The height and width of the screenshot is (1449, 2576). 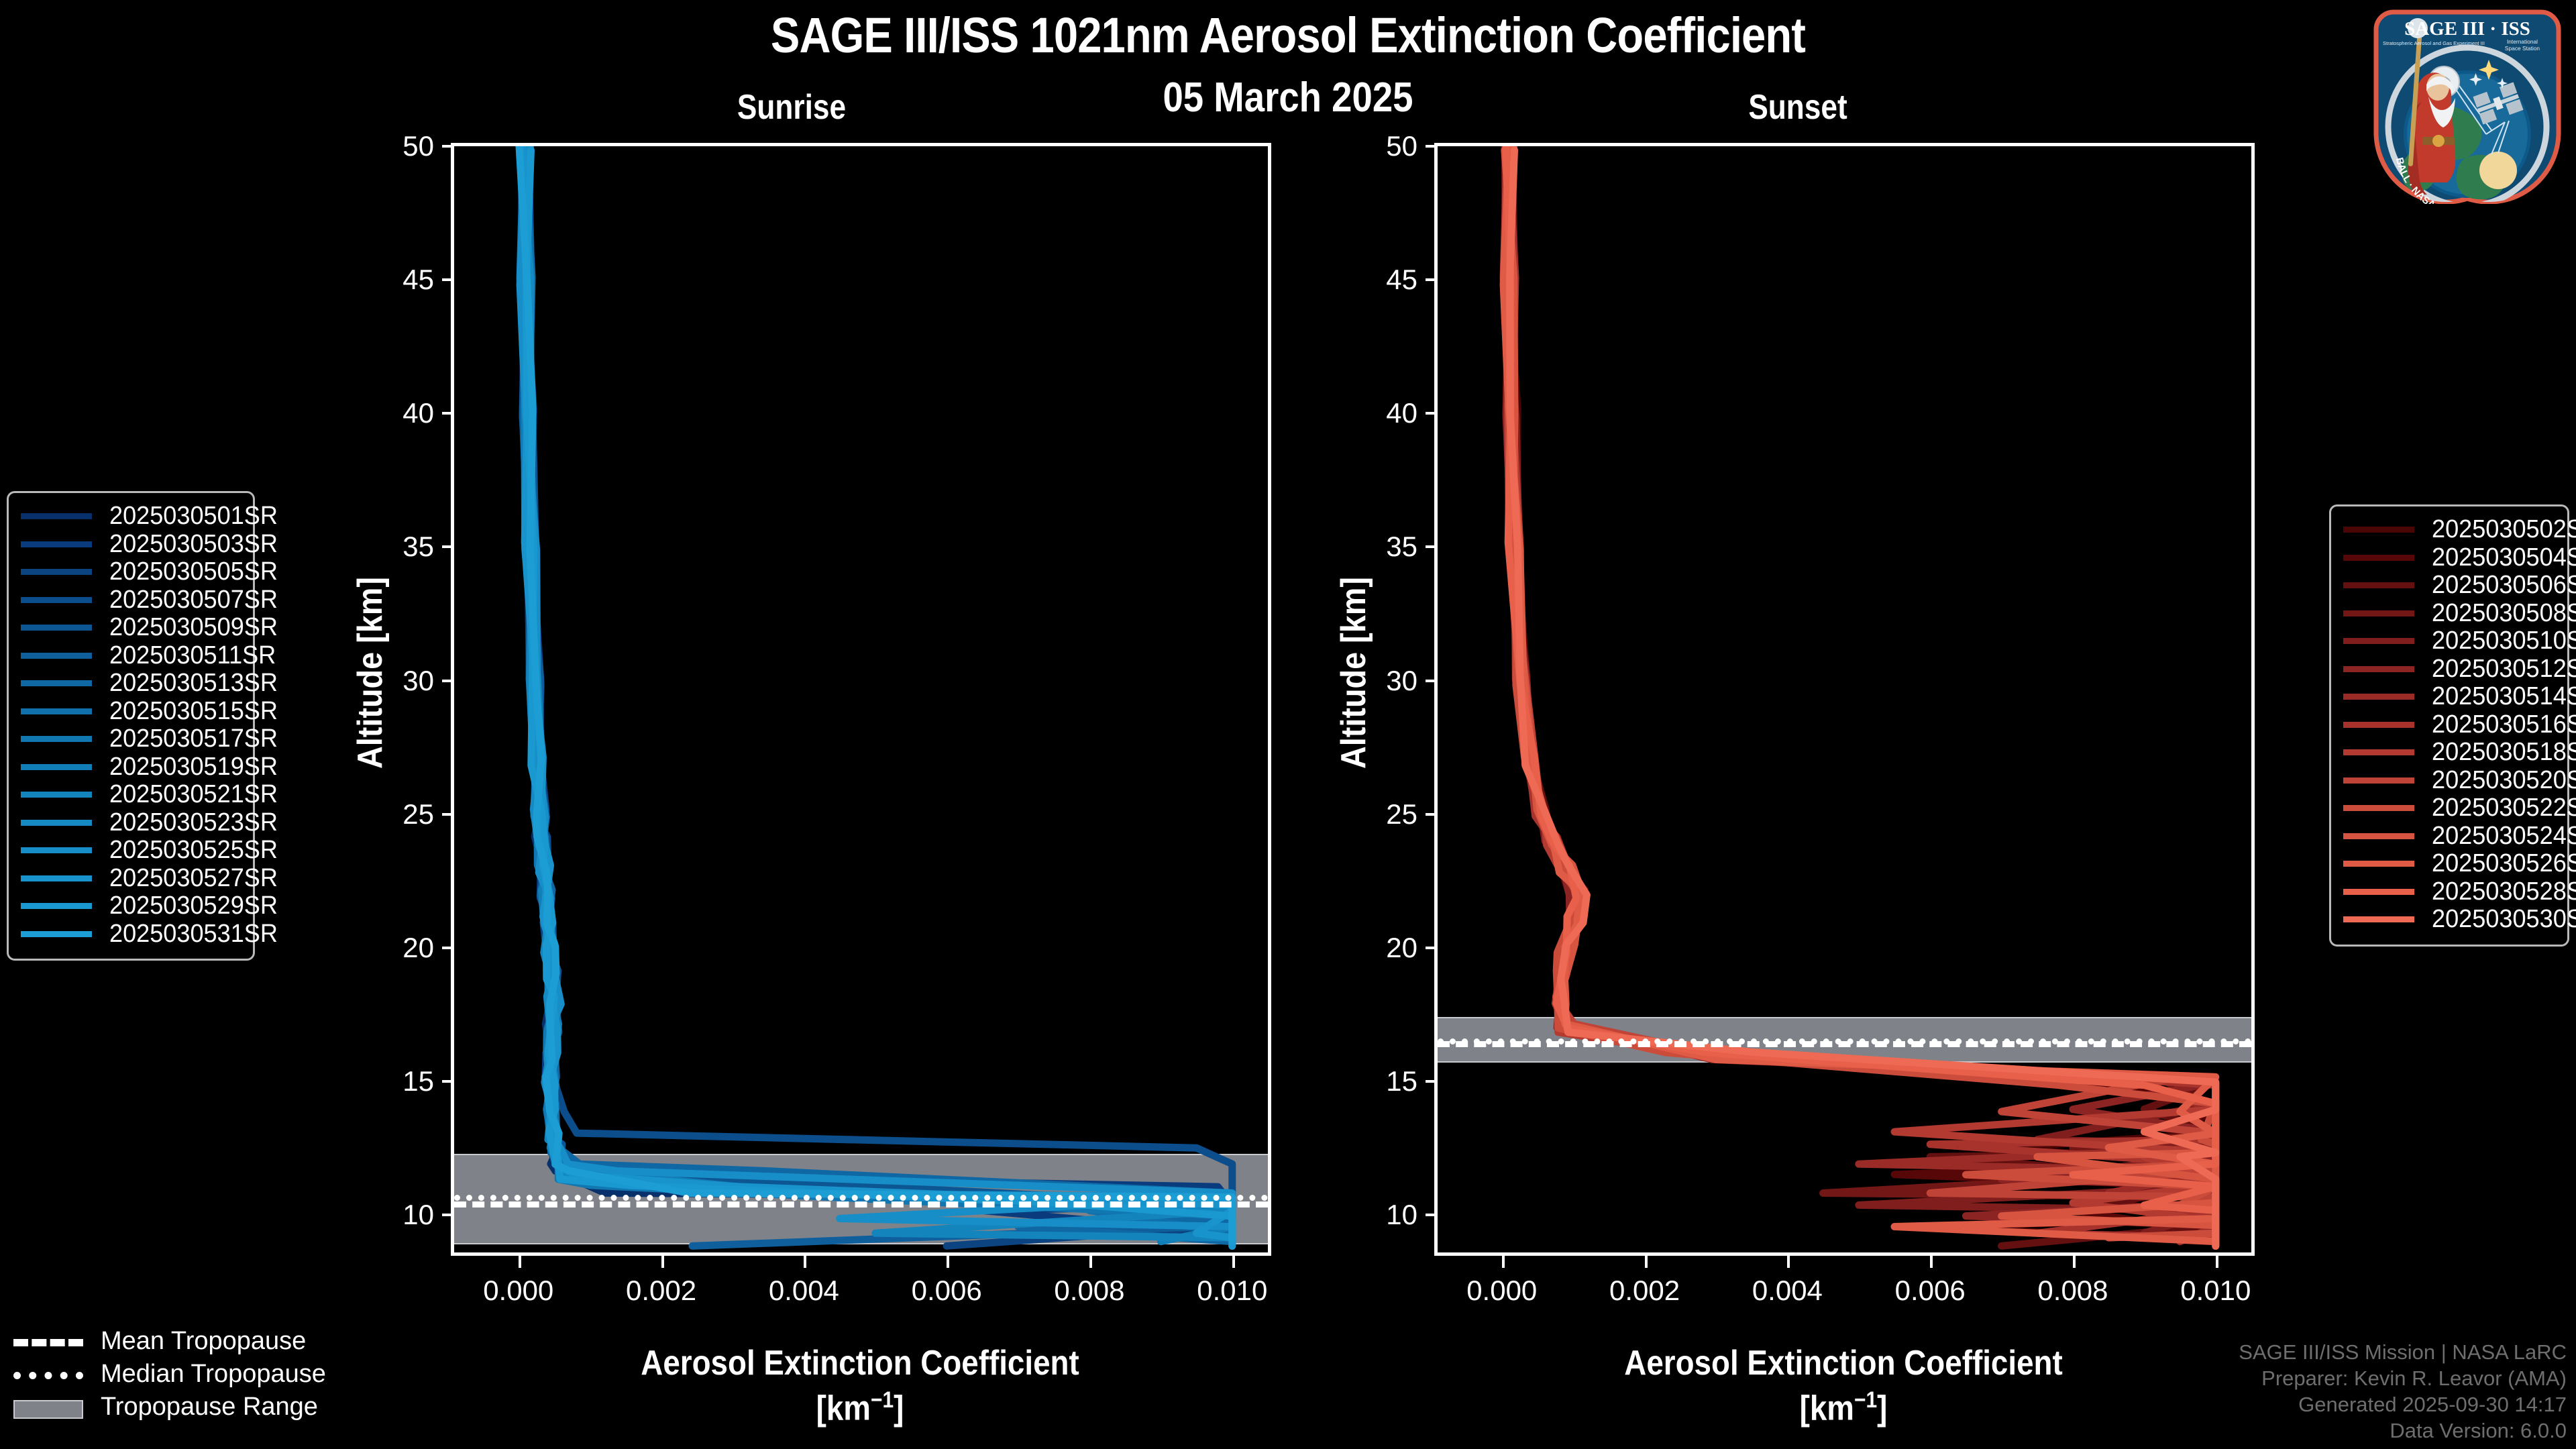 I want to click on tropopause-median-label: Median Tropopause, so click(x=213, y=1374).